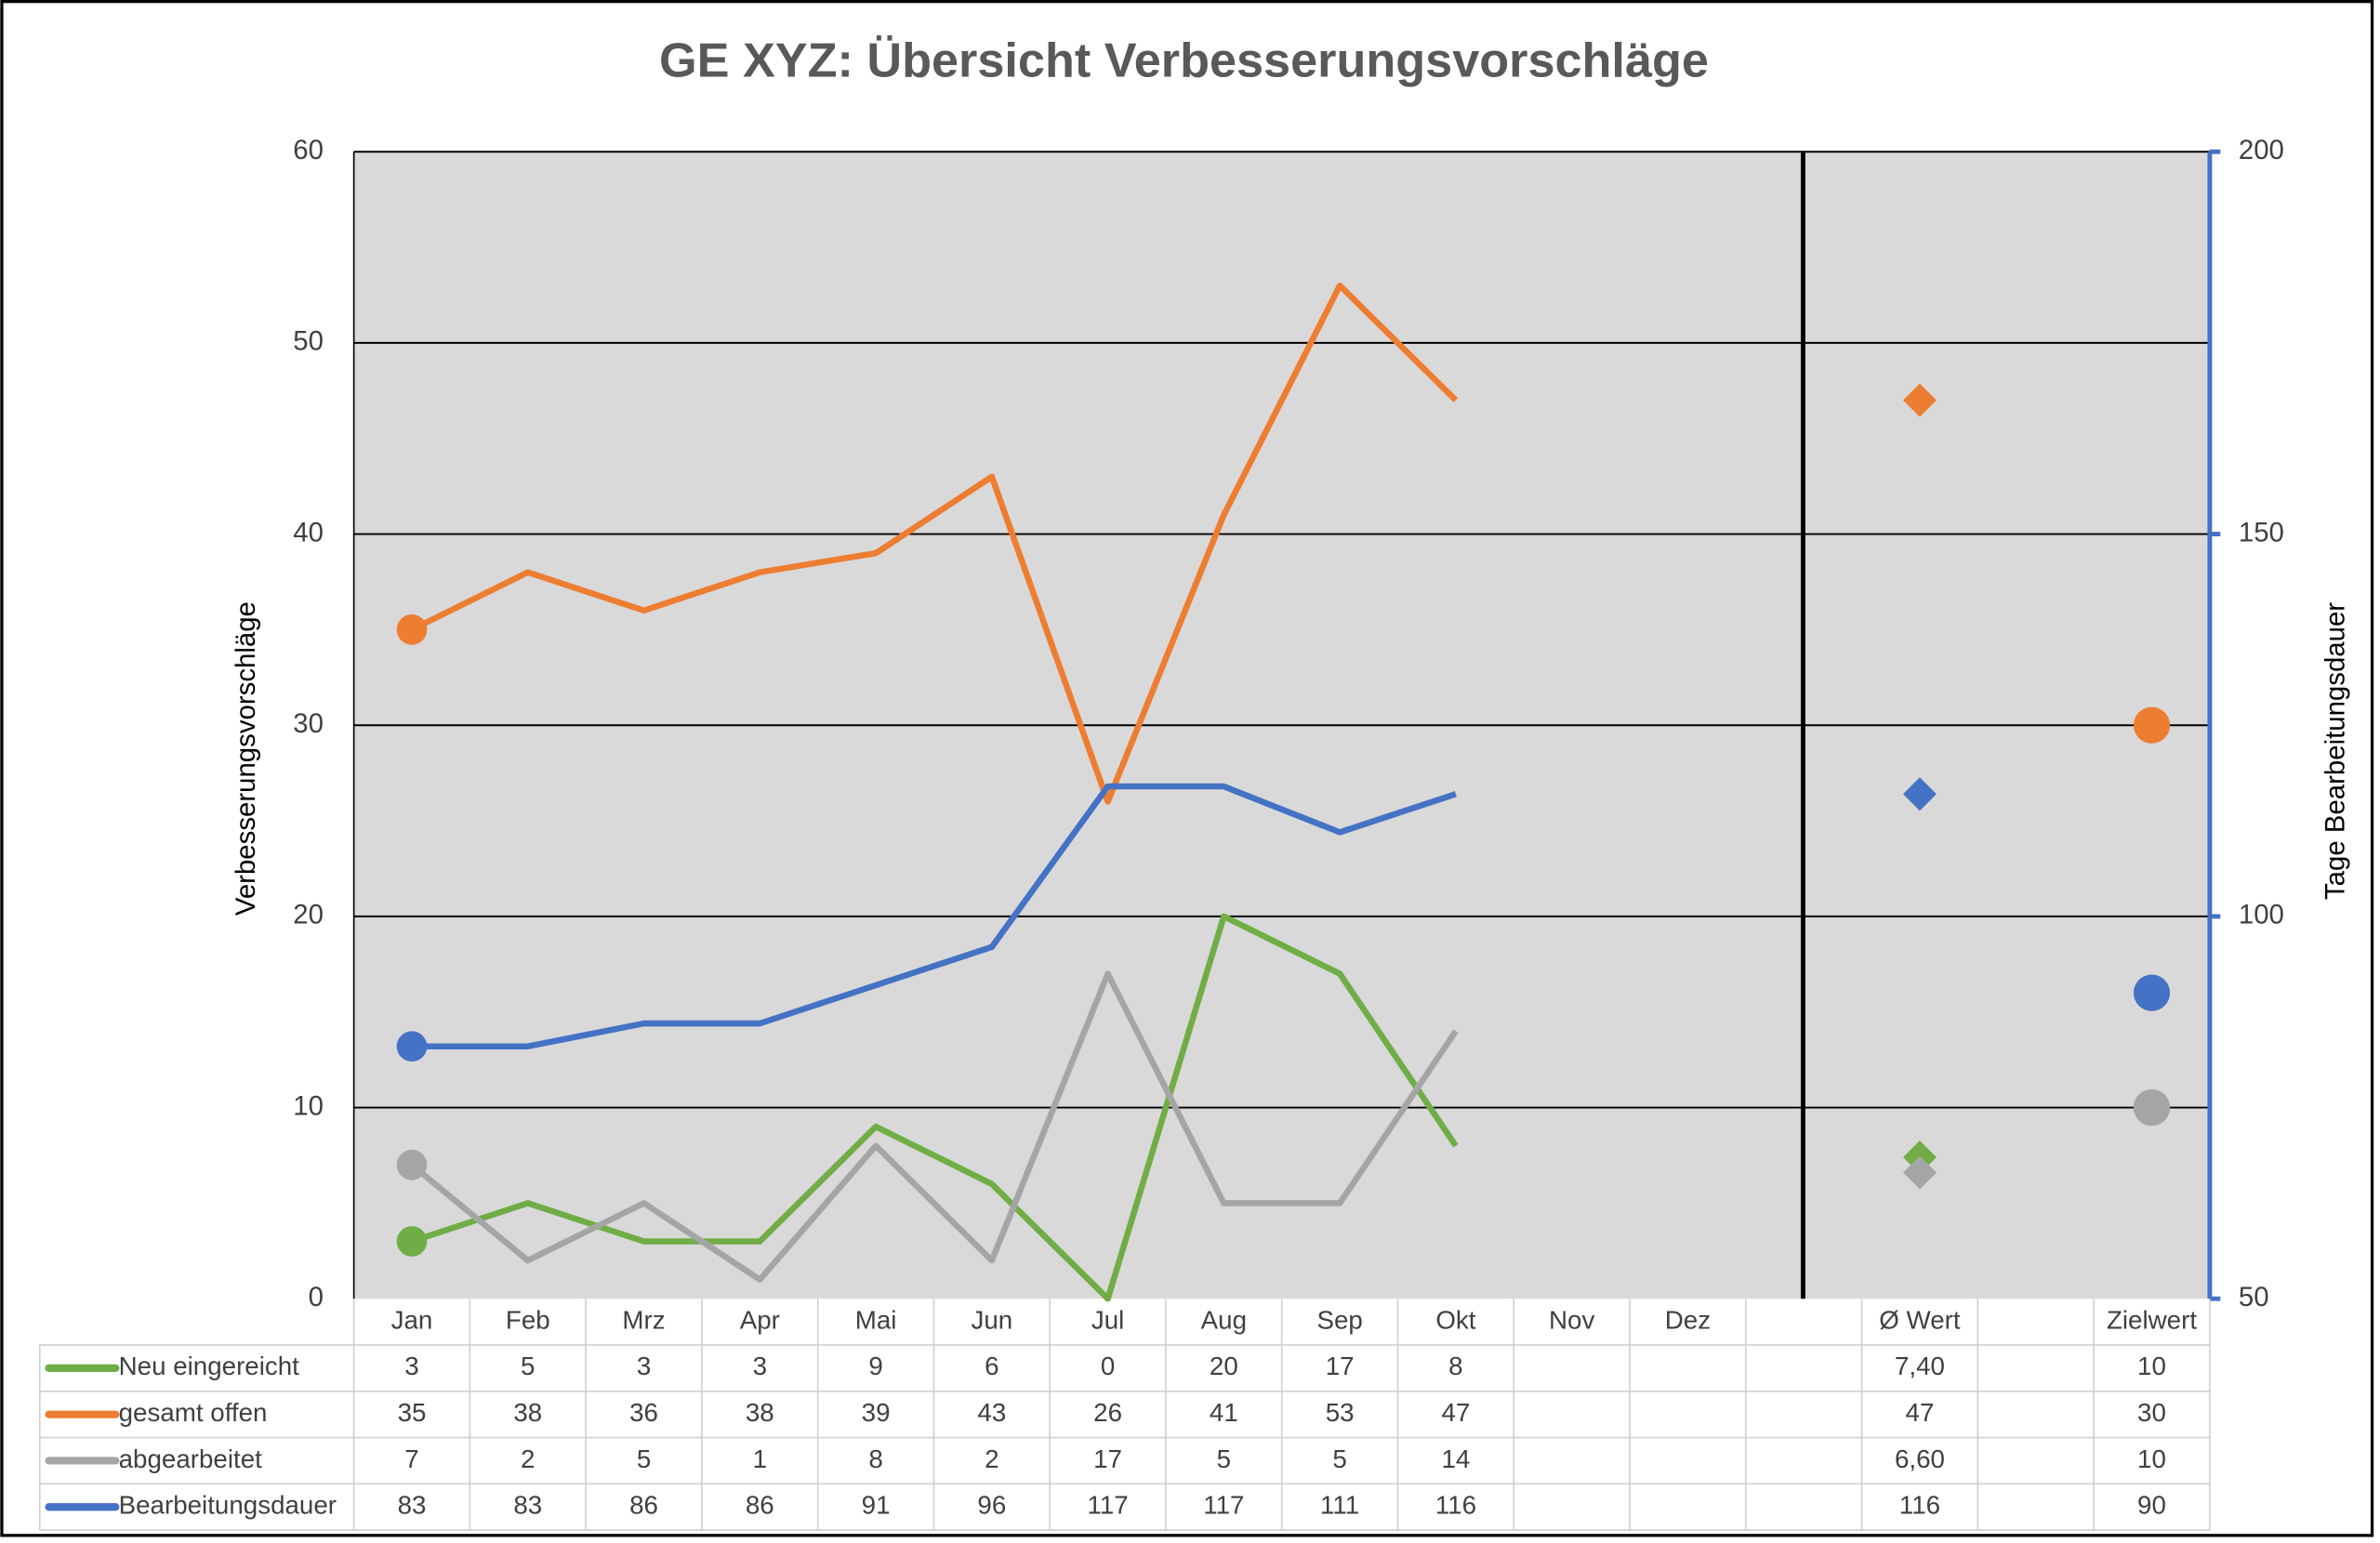  Describe the element at coordinates (876, 1319) in the screenshot. I see `x-tick-label: Mai` at that location.